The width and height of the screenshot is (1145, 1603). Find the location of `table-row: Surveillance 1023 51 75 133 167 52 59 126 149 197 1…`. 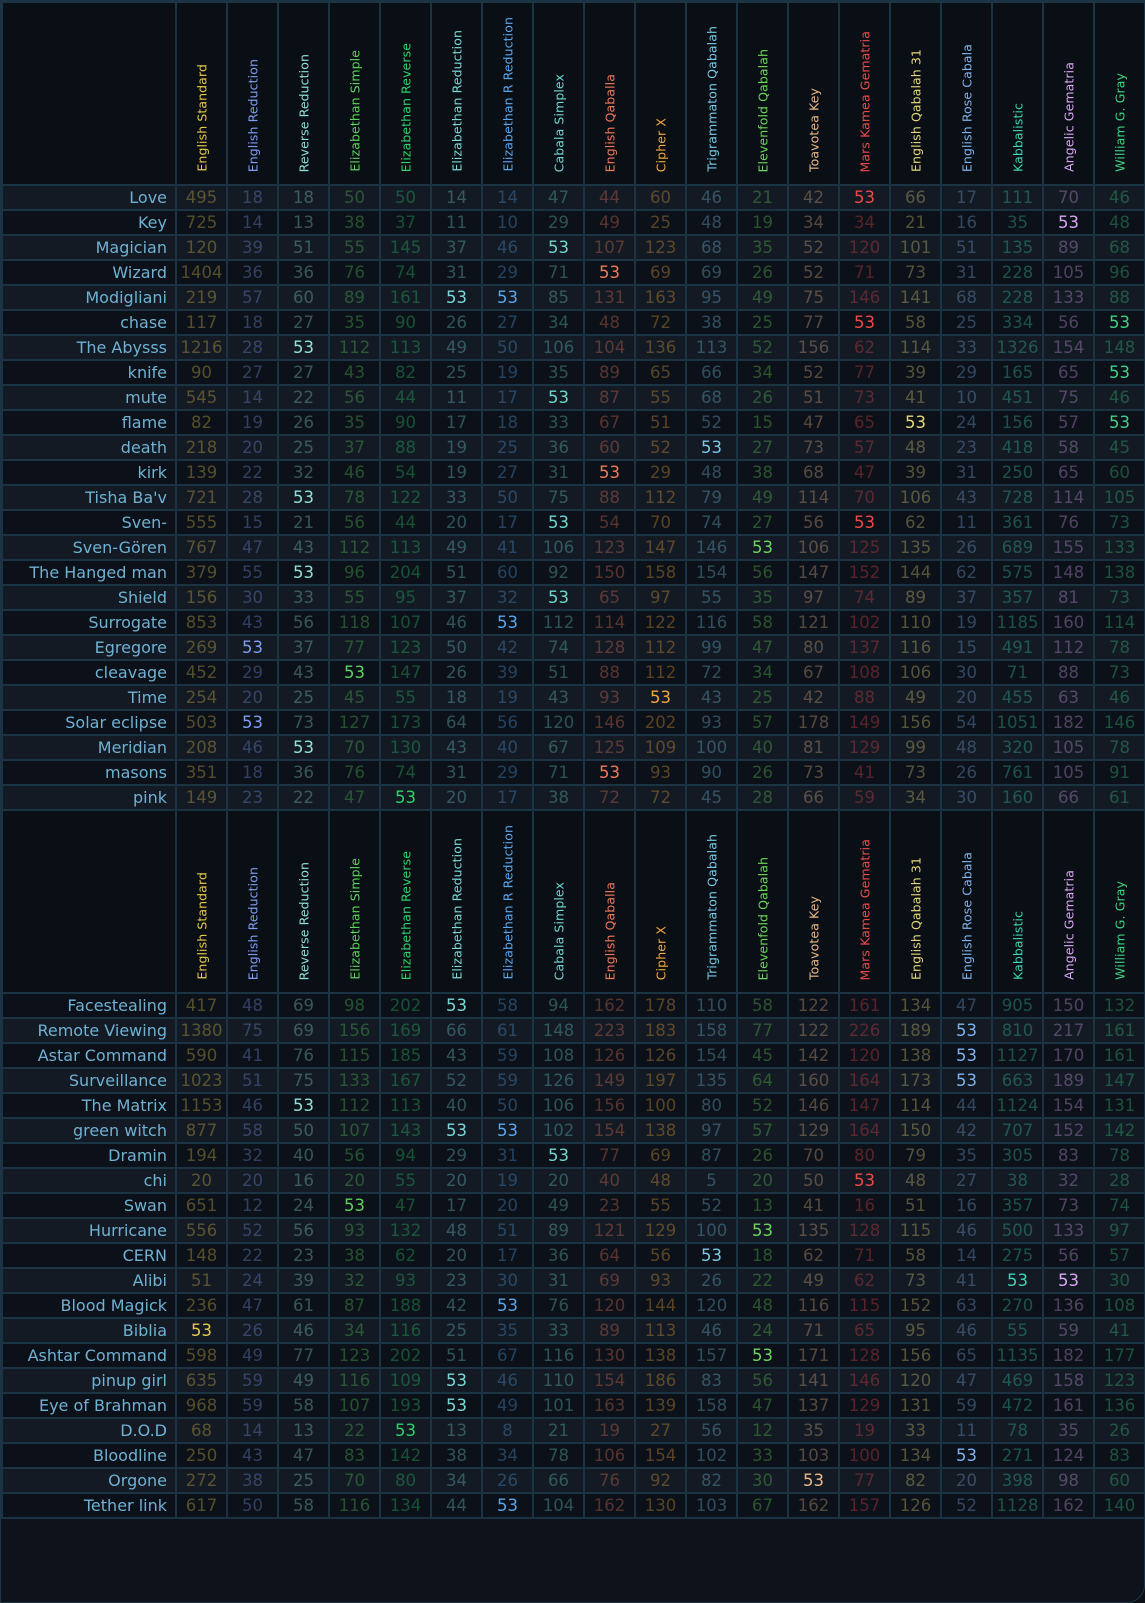

table-row: Surveillance 1023 51 75 133 167 52 59 126 149 197 1… is located at coordinates (572, 1080).